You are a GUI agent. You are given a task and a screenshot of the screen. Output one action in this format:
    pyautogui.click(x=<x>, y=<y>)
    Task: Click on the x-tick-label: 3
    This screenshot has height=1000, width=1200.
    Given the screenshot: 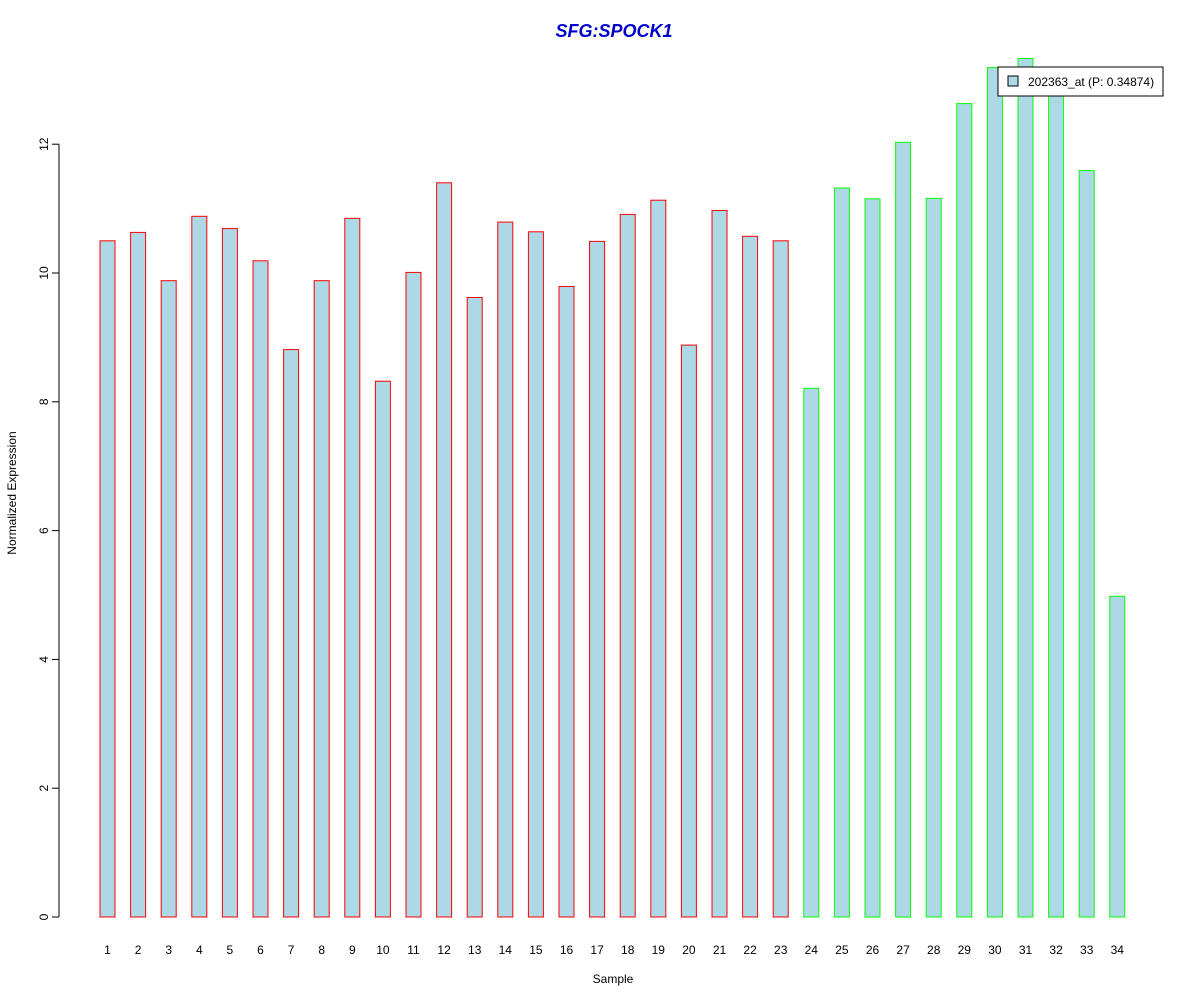 What is the action you would take?
    pyautogui.click(x=168, y=950)
    